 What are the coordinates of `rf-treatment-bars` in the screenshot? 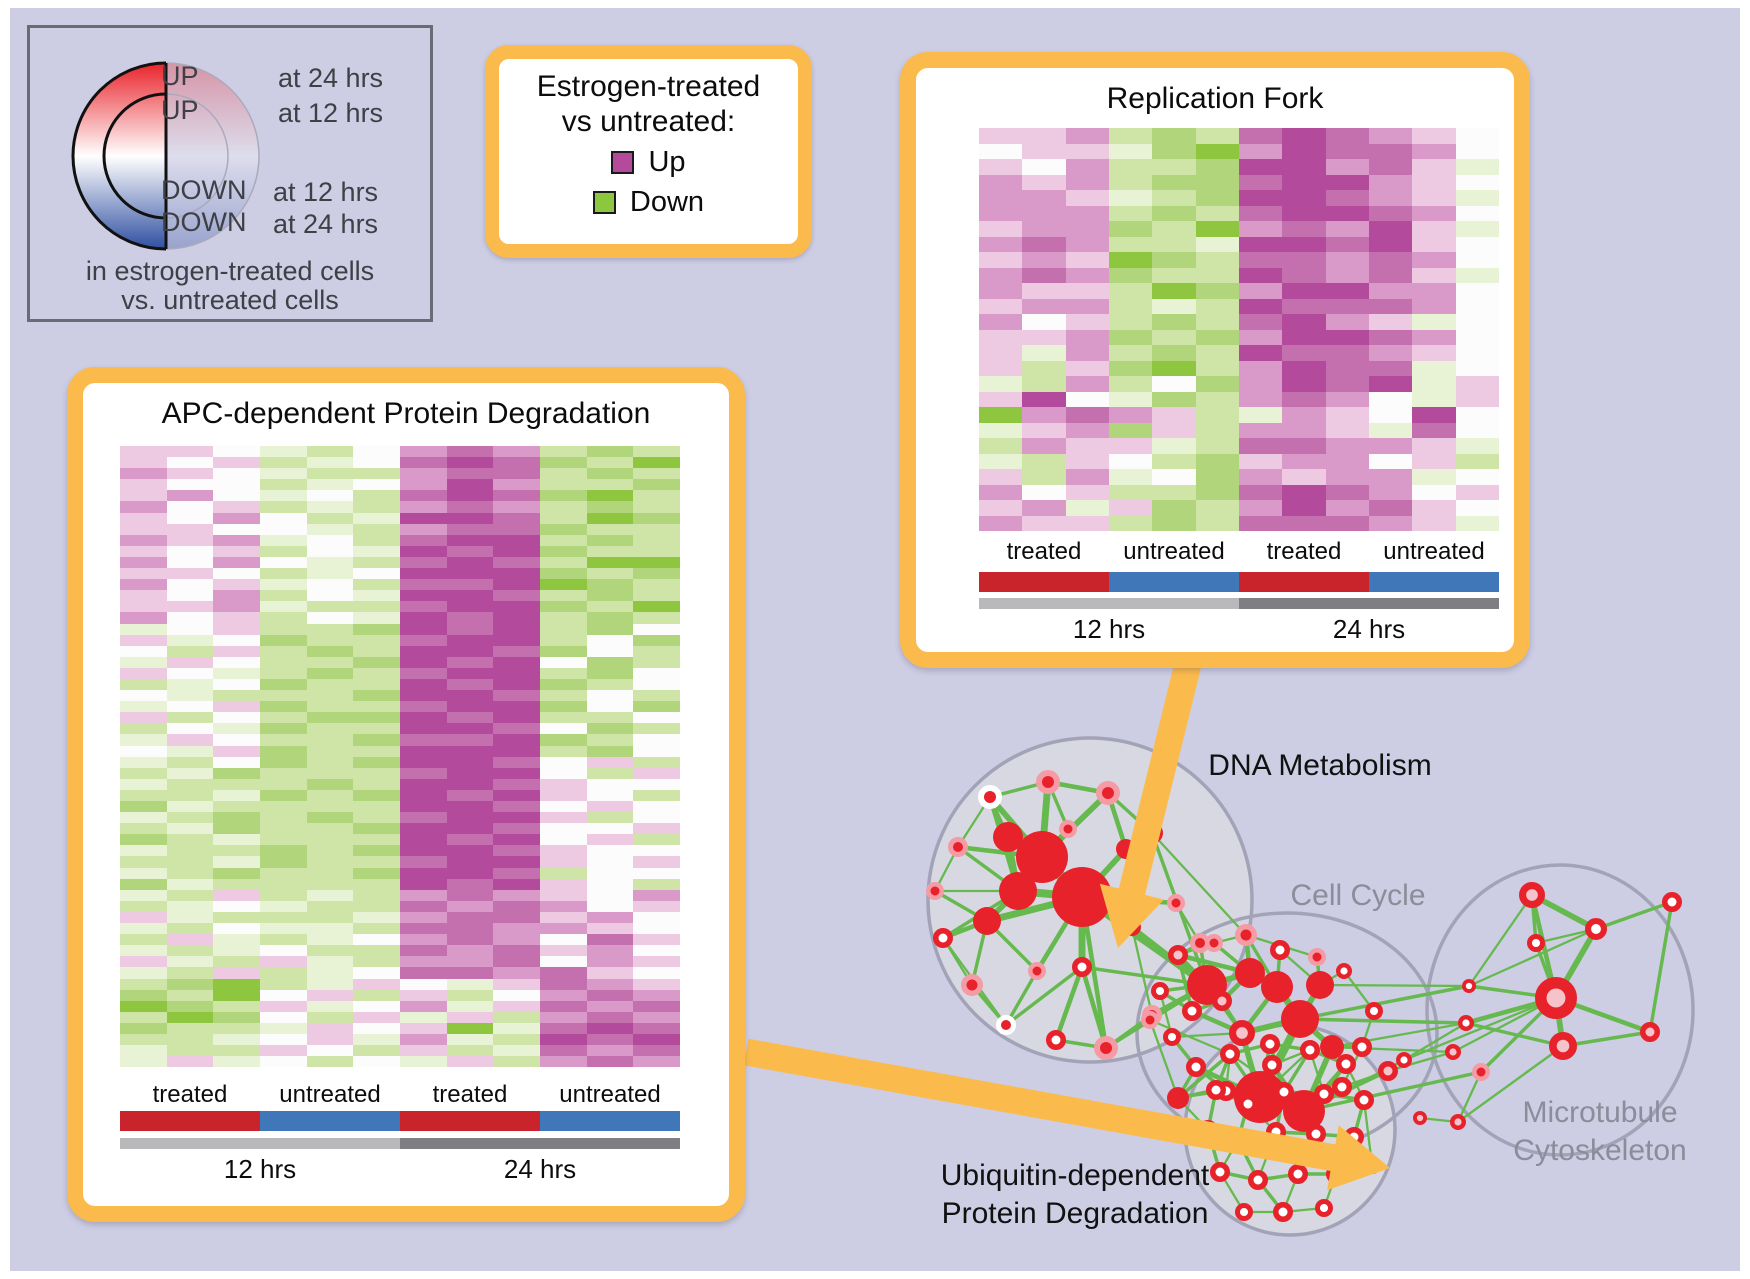 It's located at (1239, 582).